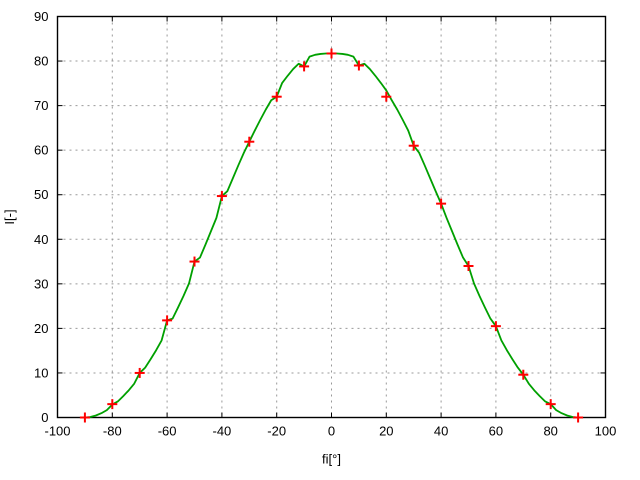 The height and width of the screenshot is (480, 640). What do you see at coordinates (331, 431) in the screenshot?
I see `x-tick-label: 0` at bounding box center [331, 431].